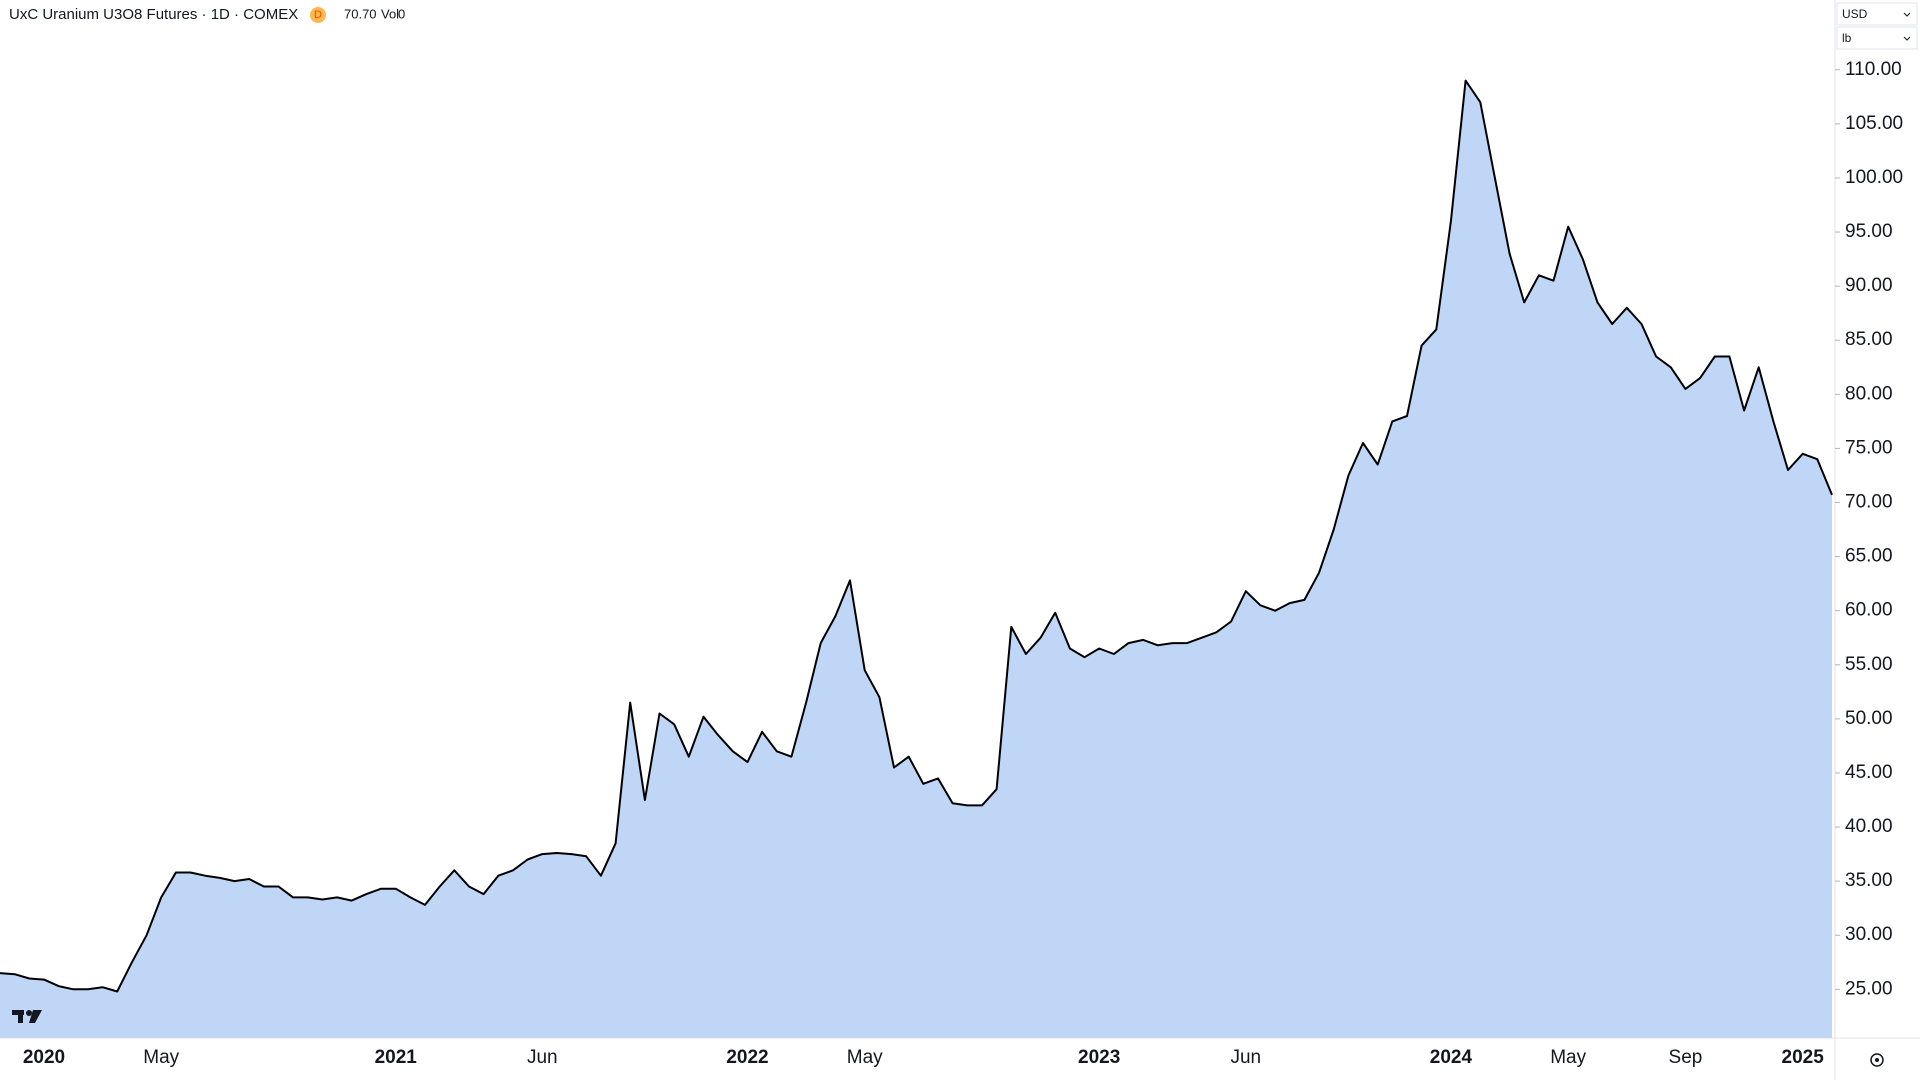 This screenshot has width=1920, height=1080. What do you see at coordinates (1686, 1057) in the screenshot?
I see `x-tick-label: Sep` at bounding box center [1686, 1057].